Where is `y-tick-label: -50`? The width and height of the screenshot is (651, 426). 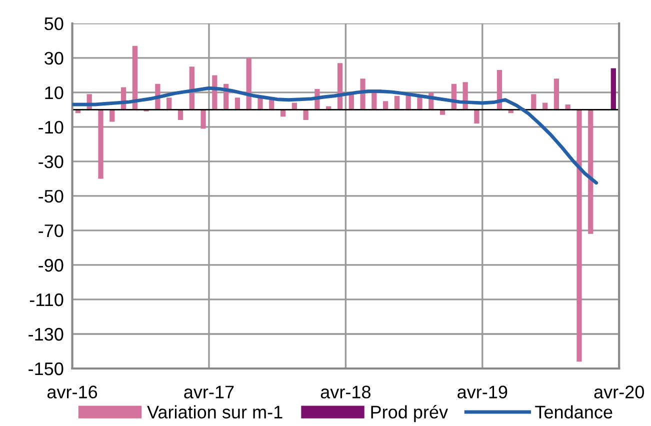 y-tick-label: -50 is located at coordinates (51, 196).